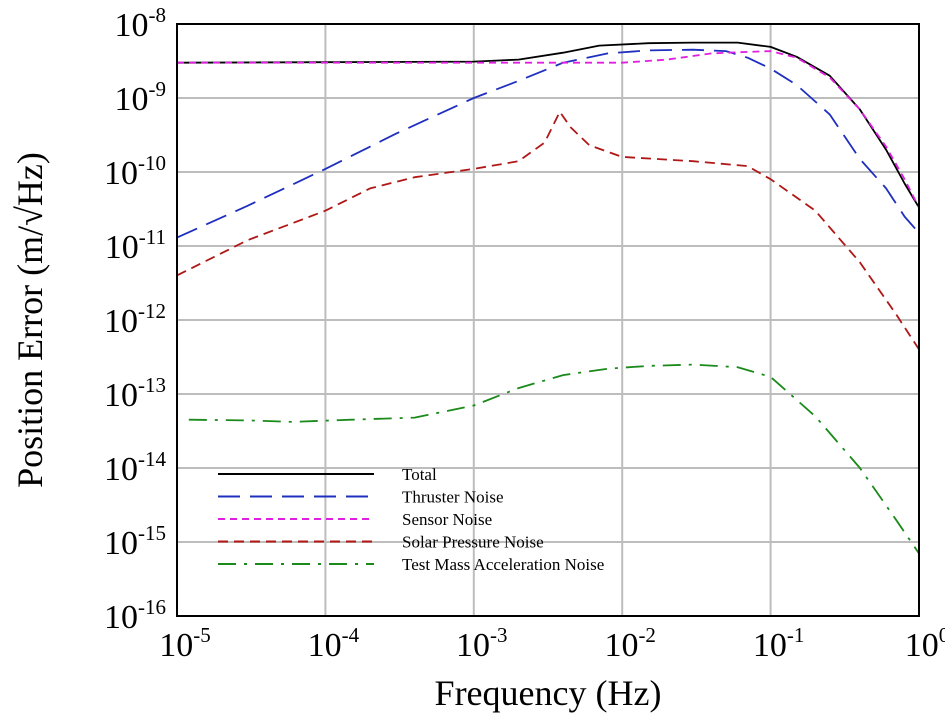 This screenshot has height=719, width=945. I want to click on y-tick-label: 10⁻¹³, so click(135, 393).